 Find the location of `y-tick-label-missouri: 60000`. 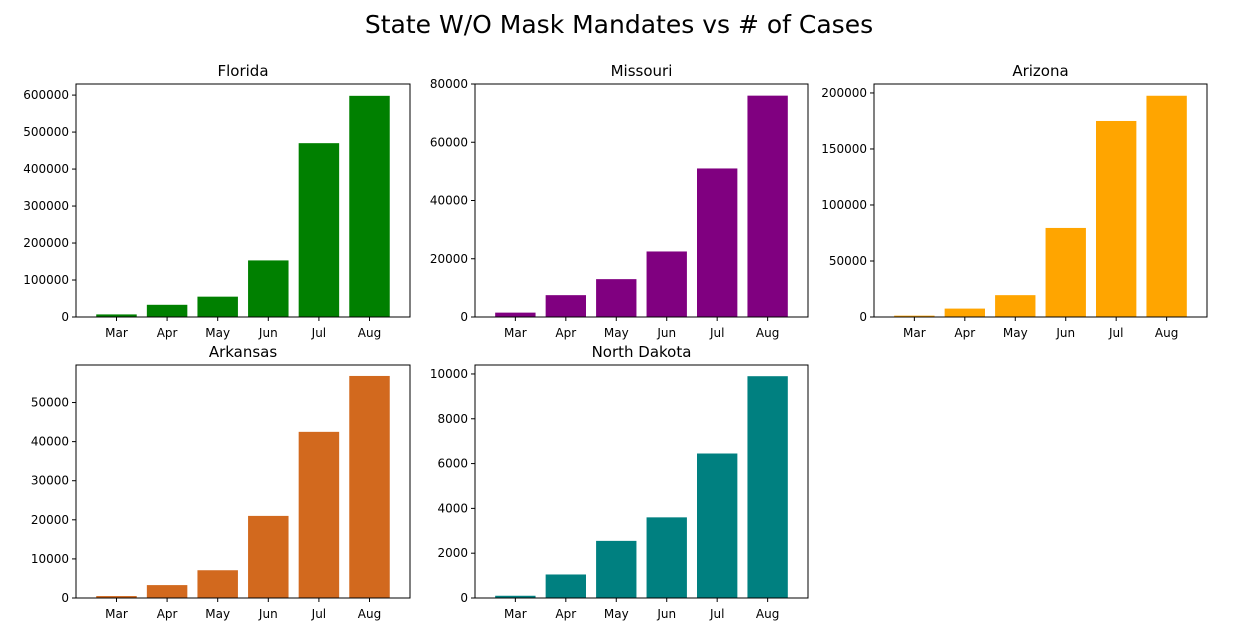

y-tick-label-missouri: 60000 is located at coordinates (449, 142).